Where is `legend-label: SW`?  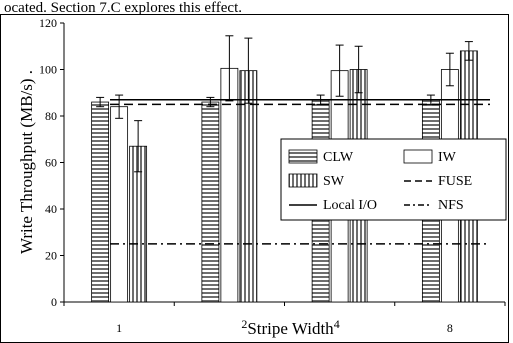 legend-label: SW is located at coordinates (334, 181).